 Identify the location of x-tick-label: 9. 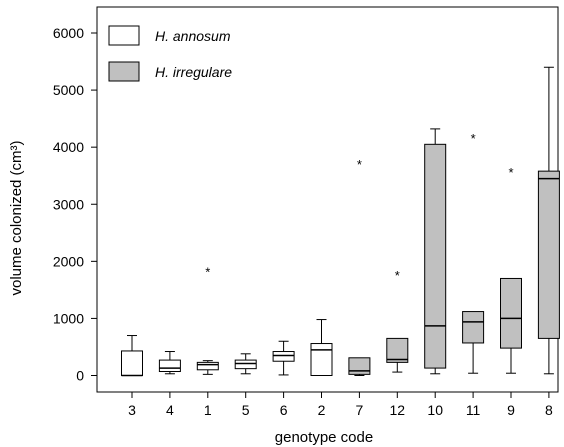
(511, 410).